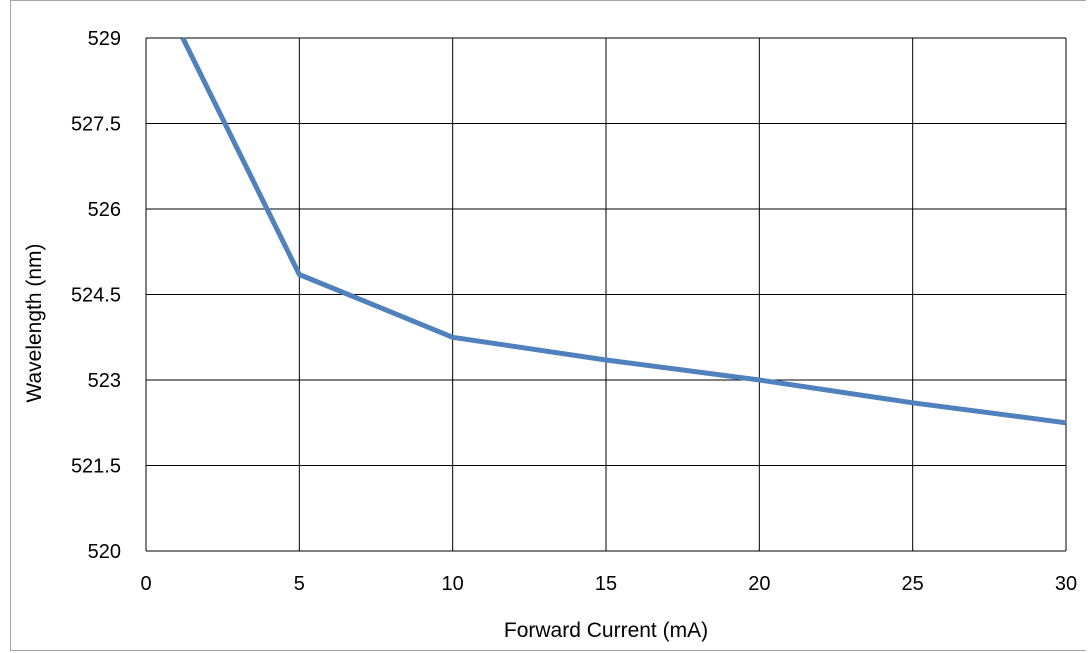 The image size is (1088, 653). I want to click on y-tick-label: 529, so click(104, 39).